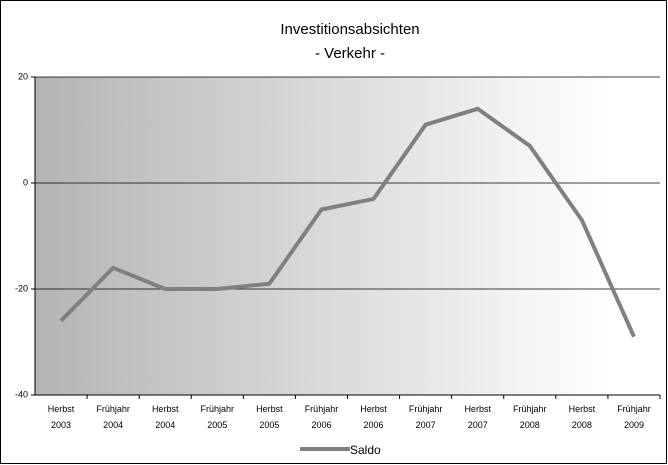 This screenshot has width=668, height=465. Describe the element at coordinates (426, 417) in the screenshot. I see `x-tick-label: Frühjahr 2007` at that location.